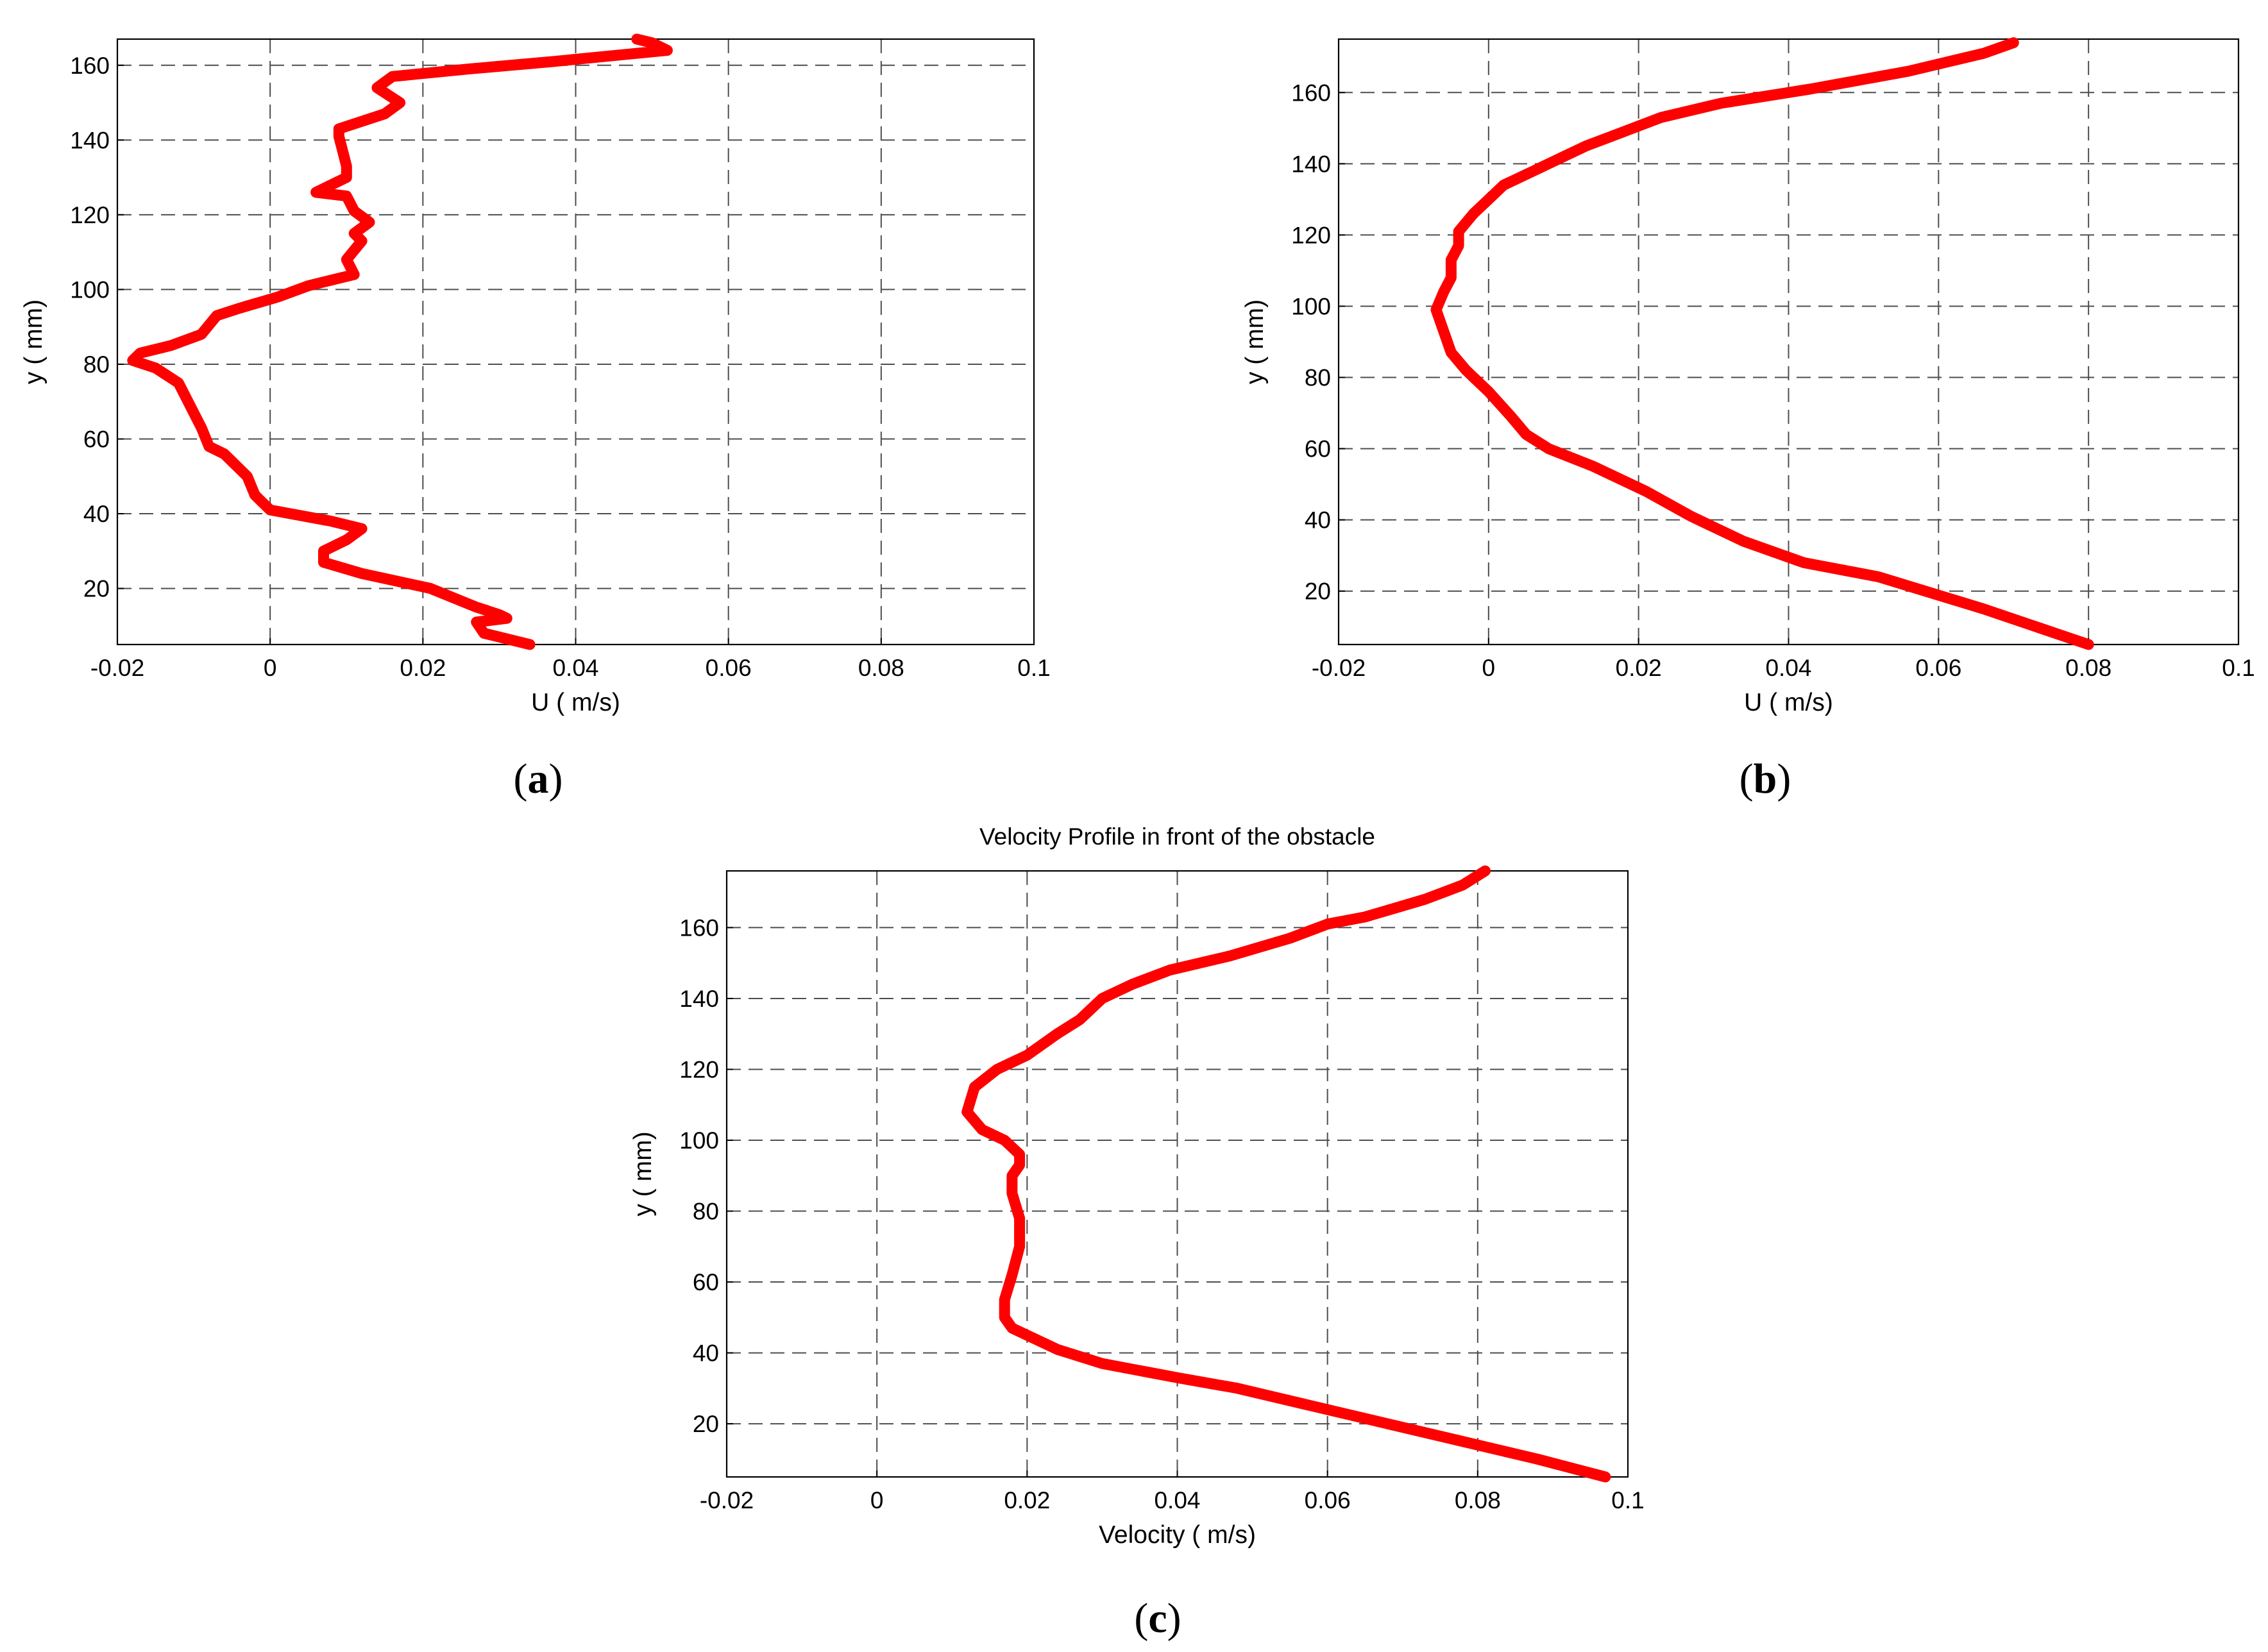  What do you see at coordinates (1639, 668) in the screenshot?
I see `chart-b-x-tick-label: 0.02` at bounding box center [1639, 668].